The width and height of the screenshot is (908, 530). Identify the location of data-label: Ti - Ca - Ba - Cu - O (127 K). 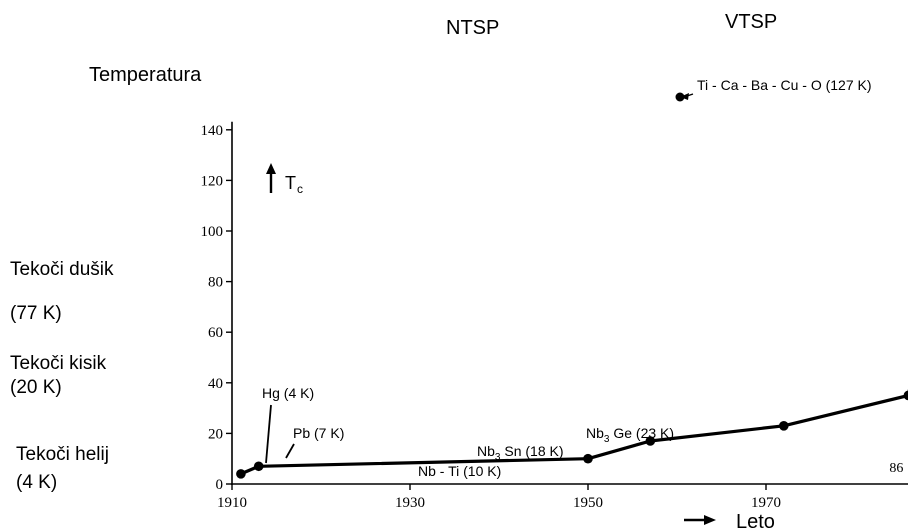
(784, 85).